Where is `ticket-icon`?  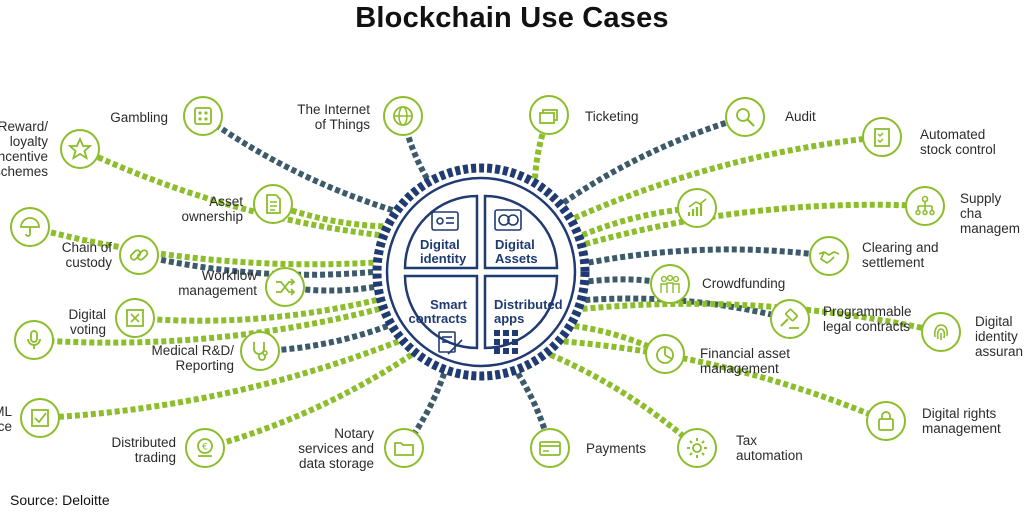
ticket-icon is located at coordinates (549, 115).